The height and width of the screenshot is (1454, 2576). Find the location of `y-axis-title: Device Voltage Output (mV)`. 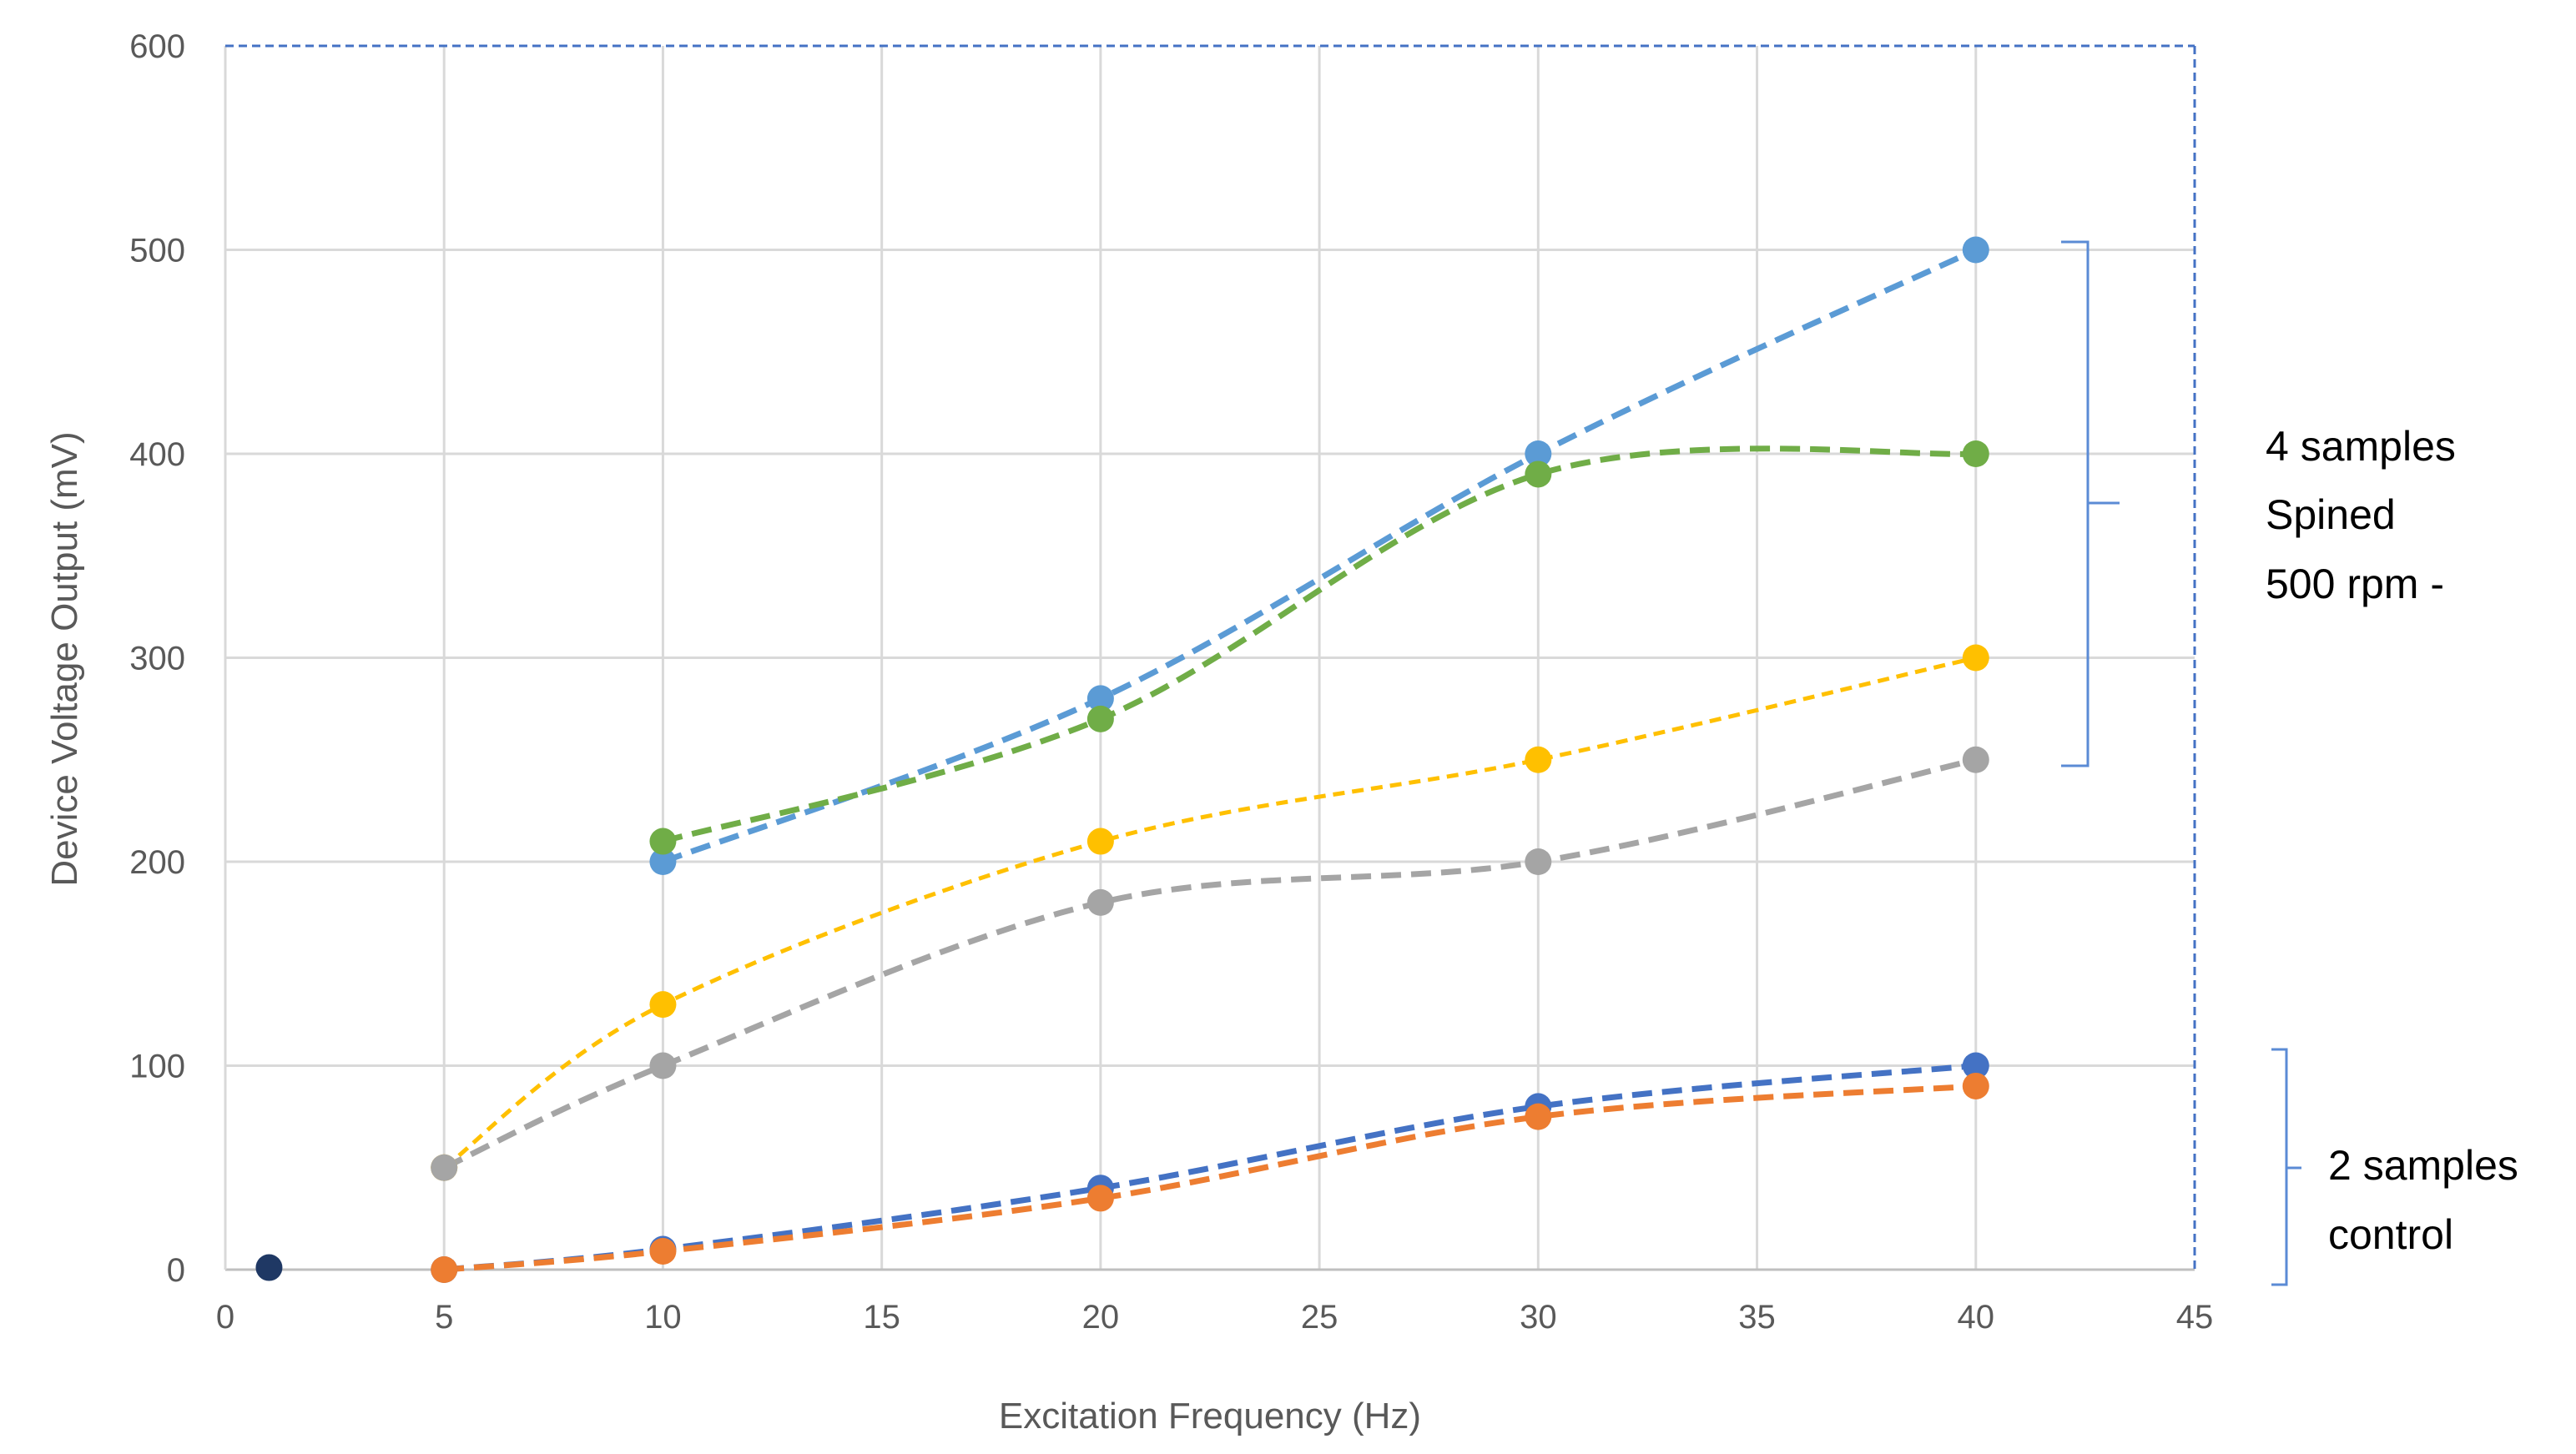

y-axis-title: Device Voltage Output (mV) is located at coordinates (65, 658).